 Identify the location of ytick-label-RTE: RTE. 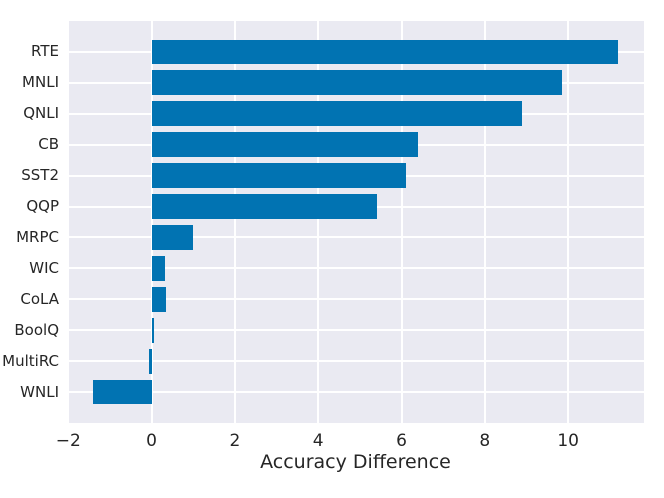
(45, 51).